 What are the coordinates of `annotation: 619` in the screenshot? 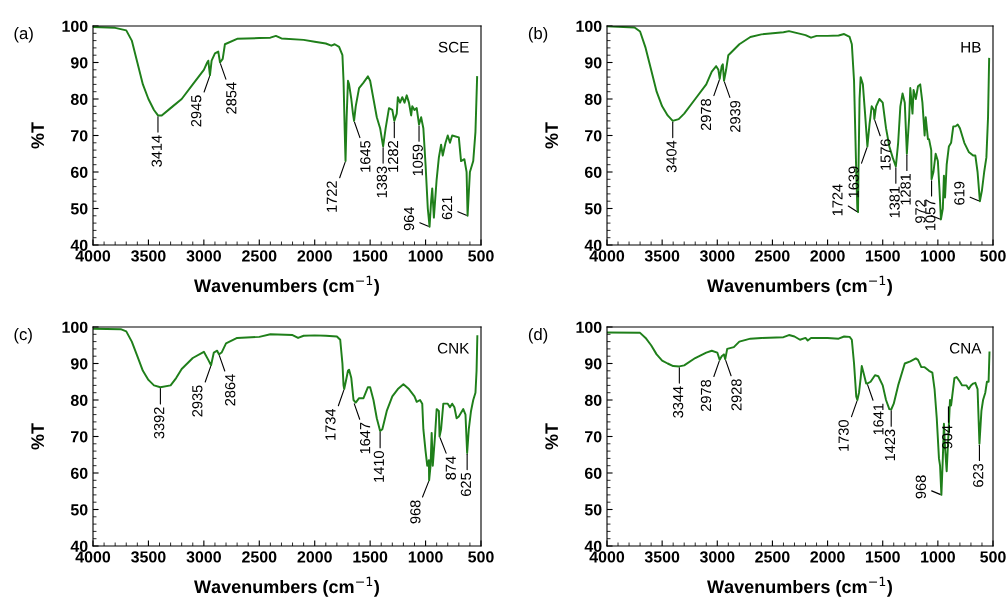 It's located at (959, 193).